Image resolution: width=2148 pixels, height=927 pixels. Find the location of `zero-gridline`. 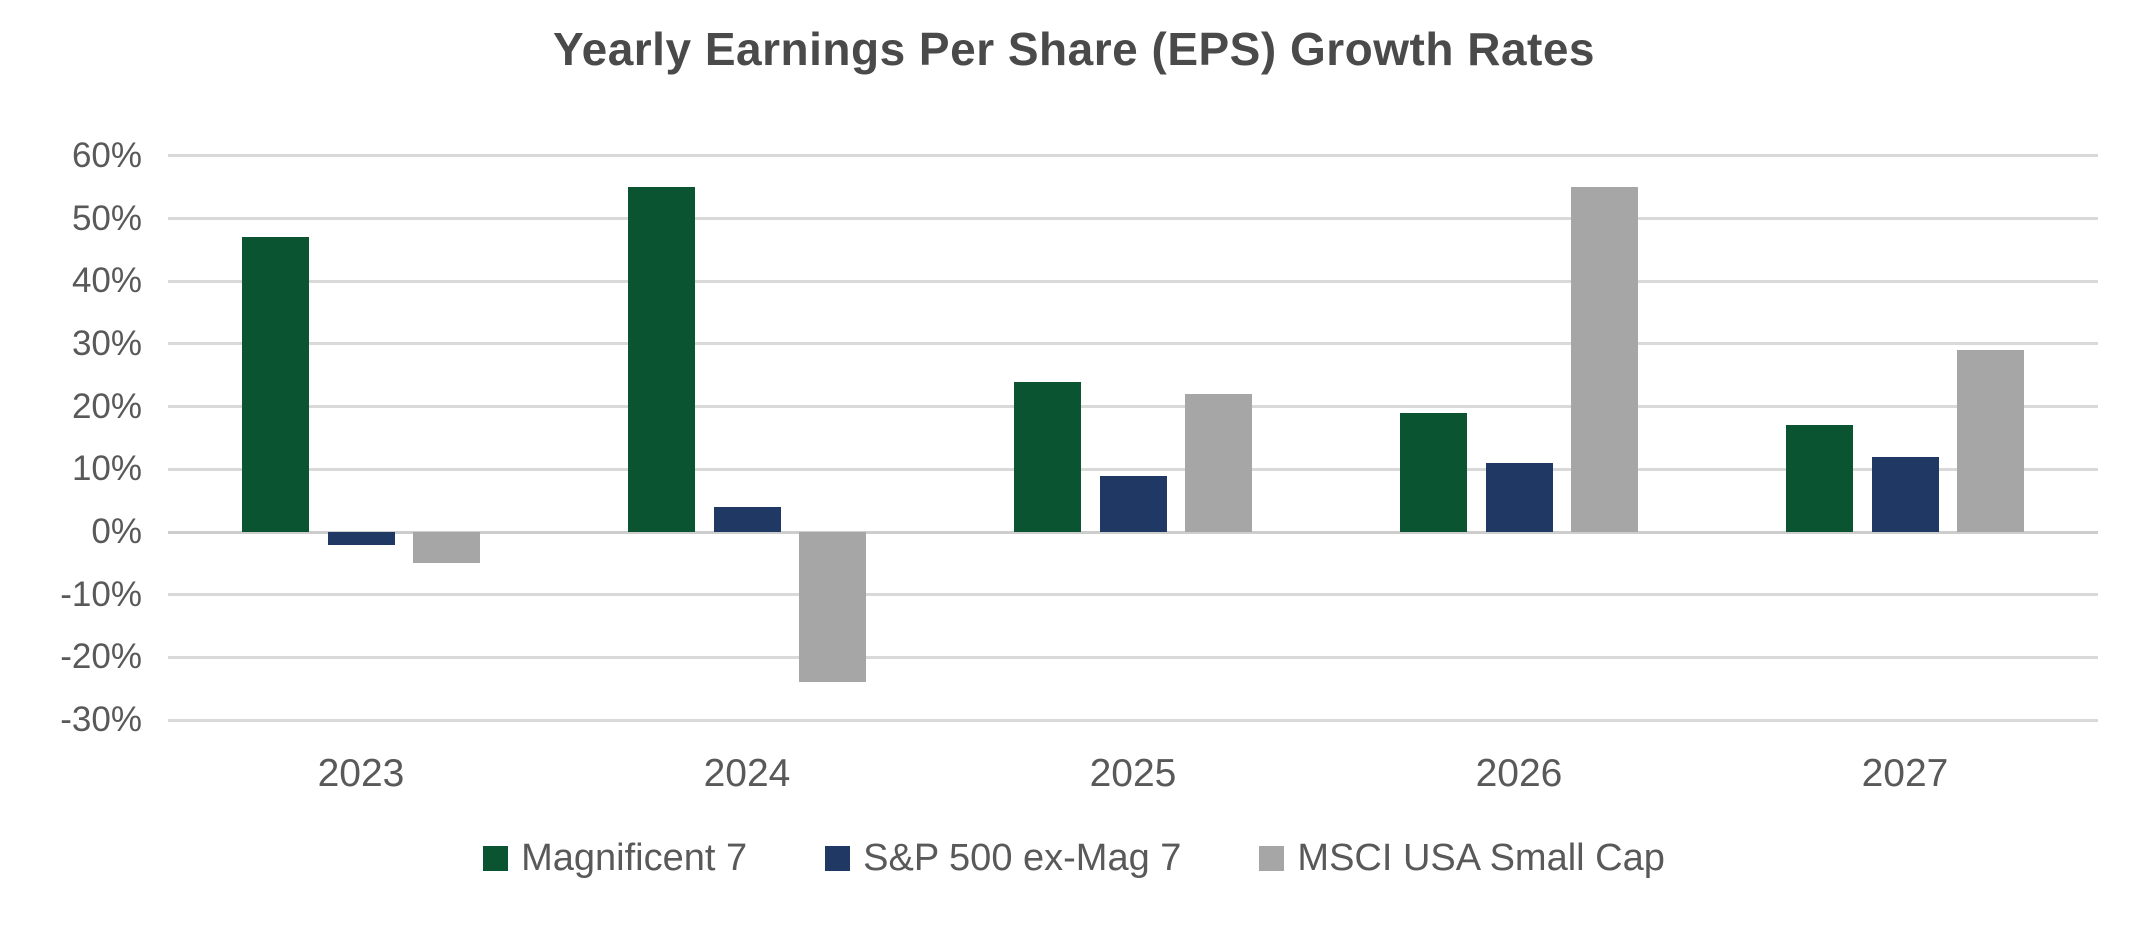

zero-gridline is located at coordinates (1133, 532).